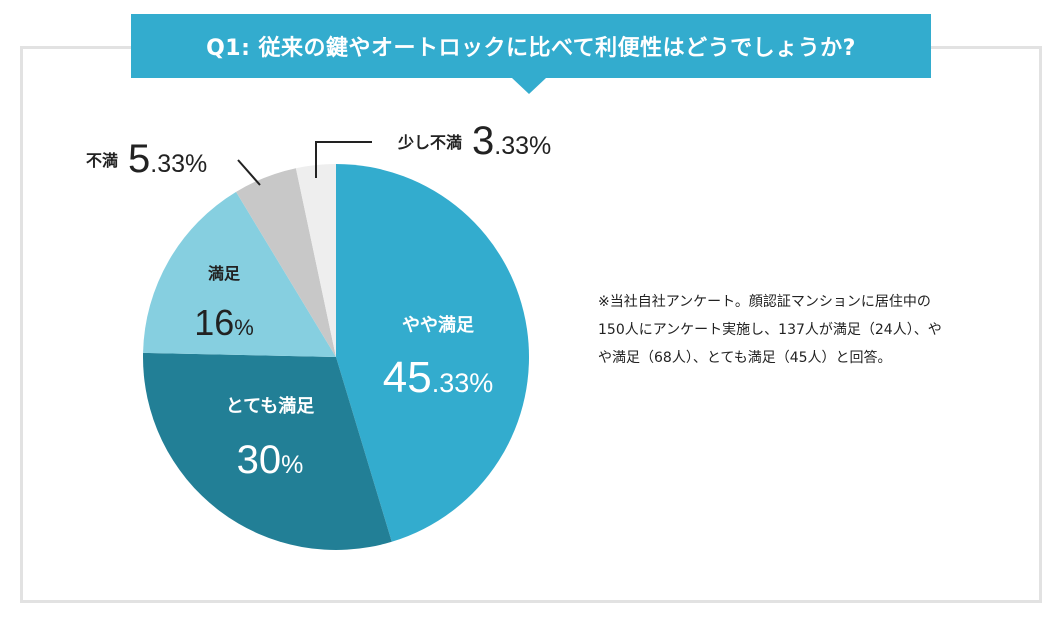  I want to click on slice-value-sukoshi-fuman: 3.33%, so click(511, 141).